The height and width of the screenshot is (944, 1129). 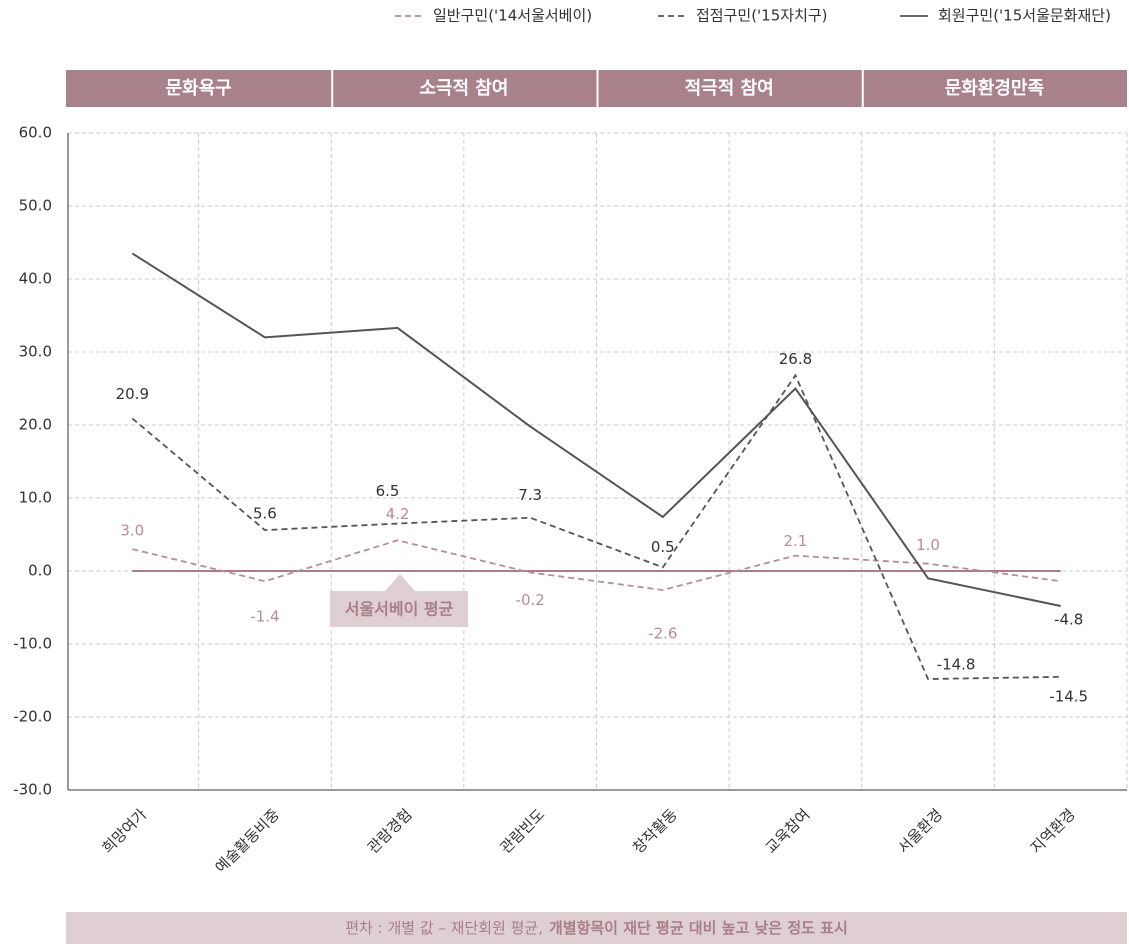 I want to click on y-tick-label: 20.0, so click(x=35, y=425).